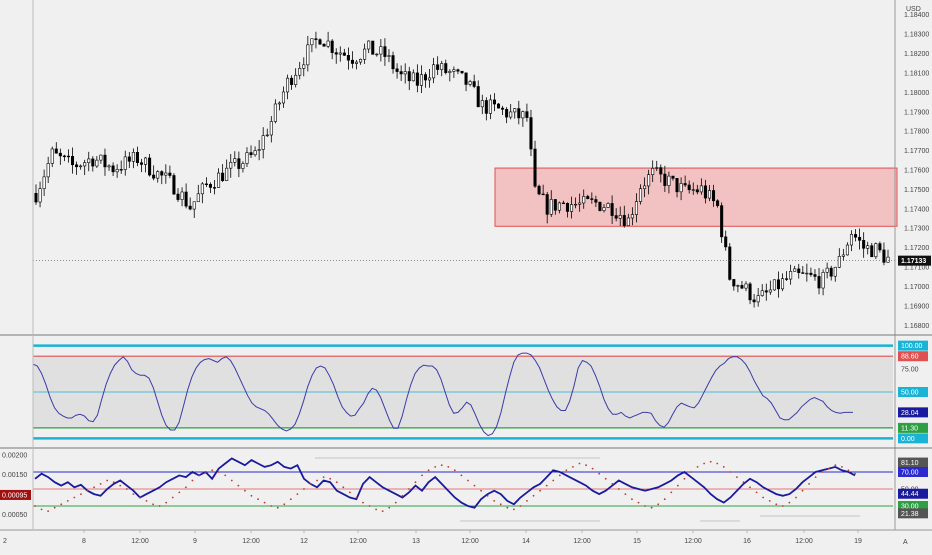  I want to click on price-tick-label: 1.17500, so click(916, 190).